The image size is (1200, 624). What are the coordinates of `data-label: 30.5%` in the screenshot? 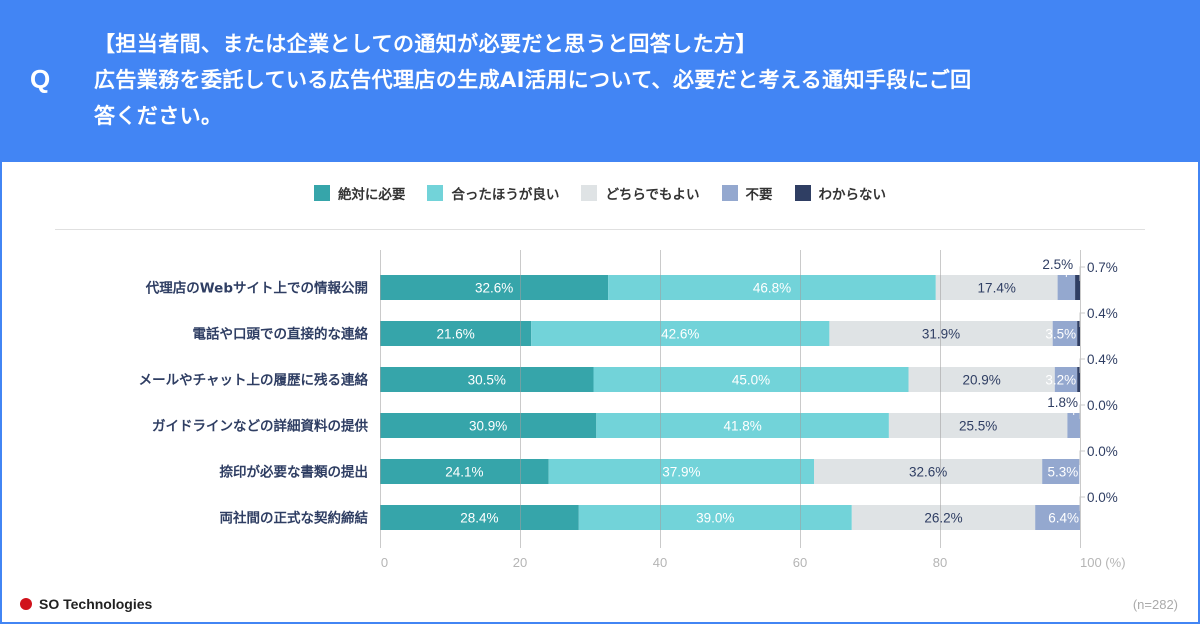 It's located at (487, 380).